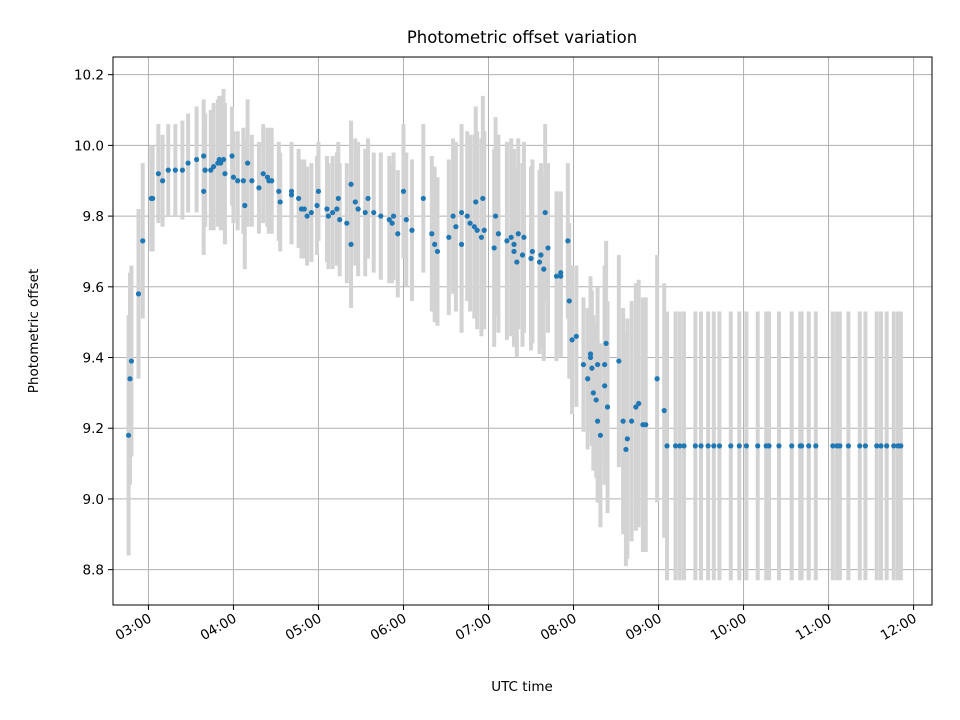 The image size is (960, 720). I want to click on x-tick-label: 12:00, so click(899, 627).